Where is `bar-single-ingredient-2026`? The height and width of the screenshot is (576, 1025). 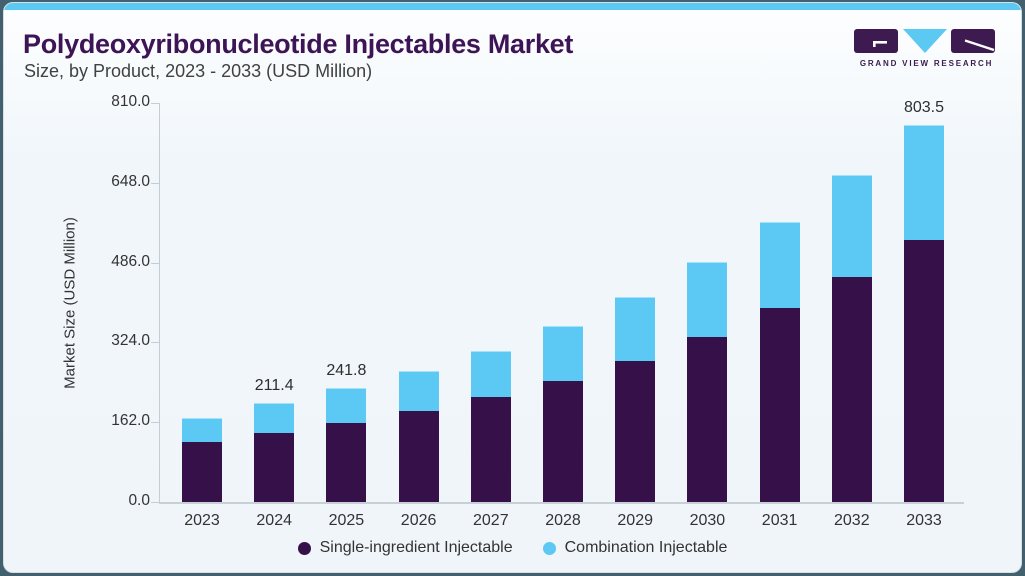
bar-single-ingredient-2026 is located at coordinates (418, 456).